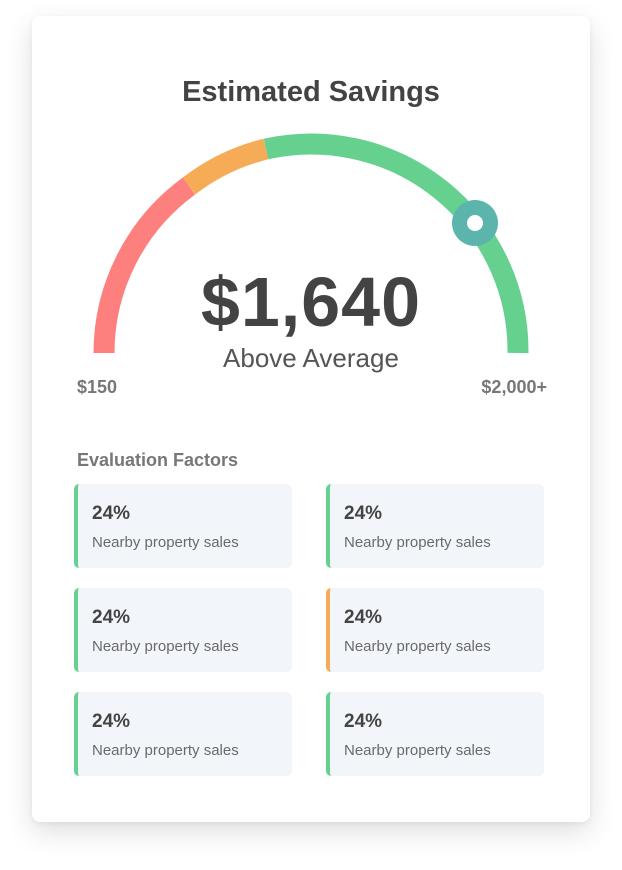 The image size is (622, 870). What do you see at coordinates (514, 387) in the screenshot?
I see `gauge-max-label: $2,000+` at bounding box center [514, 387].